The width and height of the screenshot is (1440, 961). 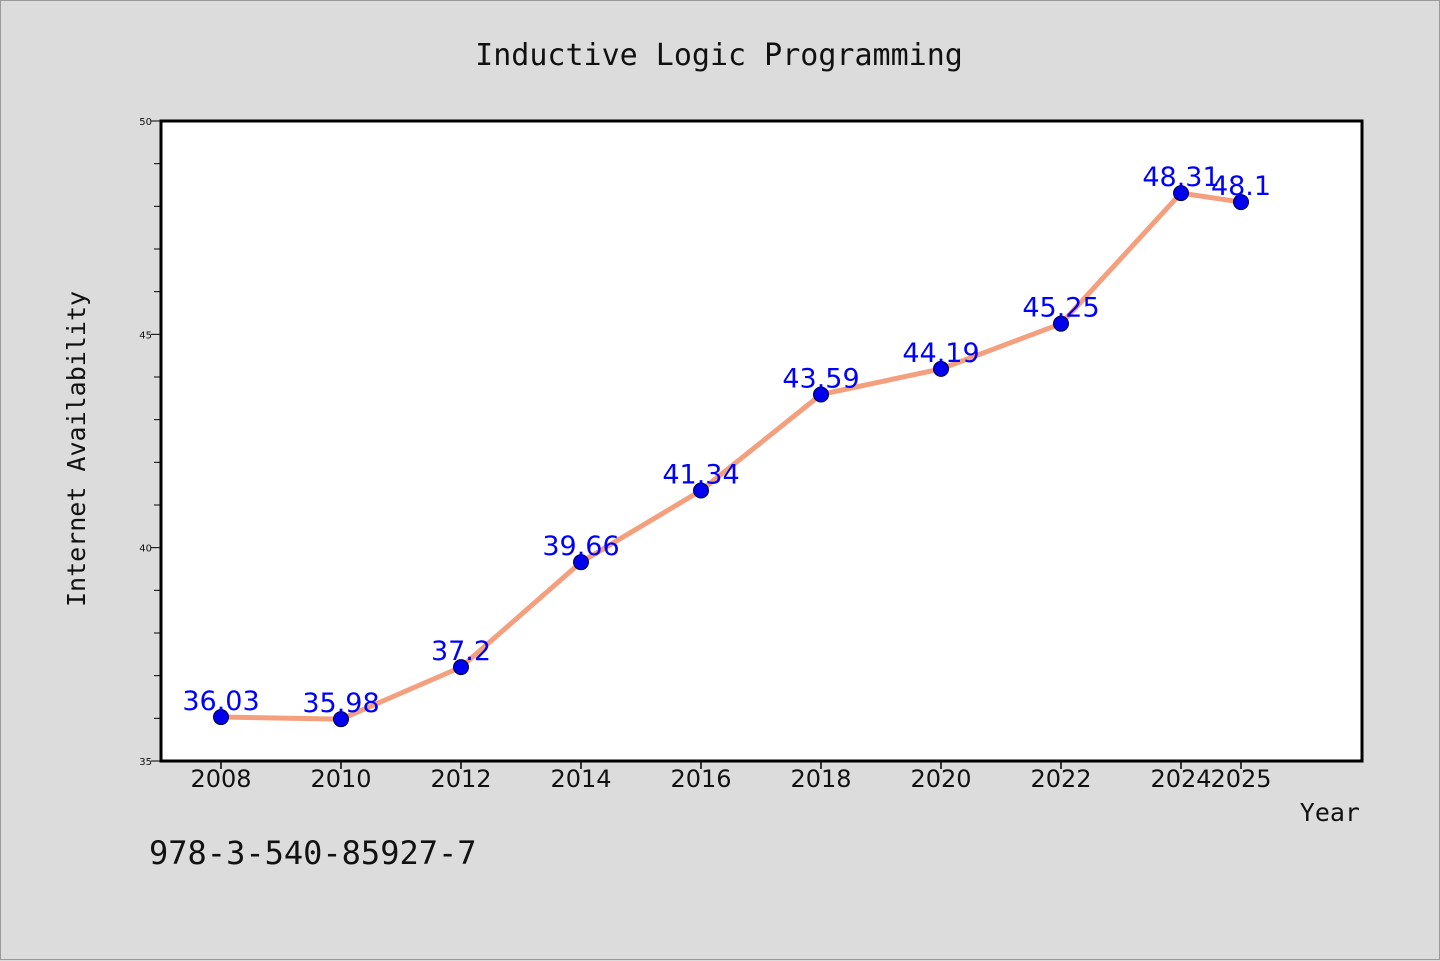 What do you see at coordinates (145, 335) in the screenshot?
I see `y-tick-label: 45` at bounding box center [145, 335].